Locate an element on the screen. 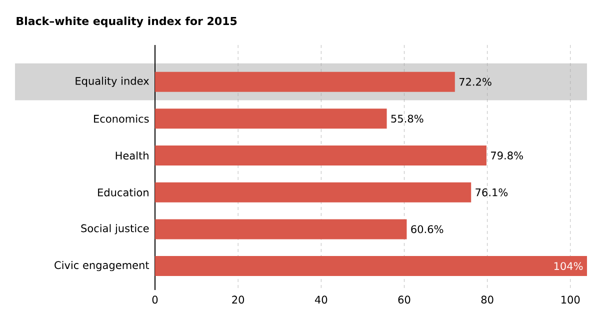  x-tick-label: 40 is located at coordinates (321, 300).